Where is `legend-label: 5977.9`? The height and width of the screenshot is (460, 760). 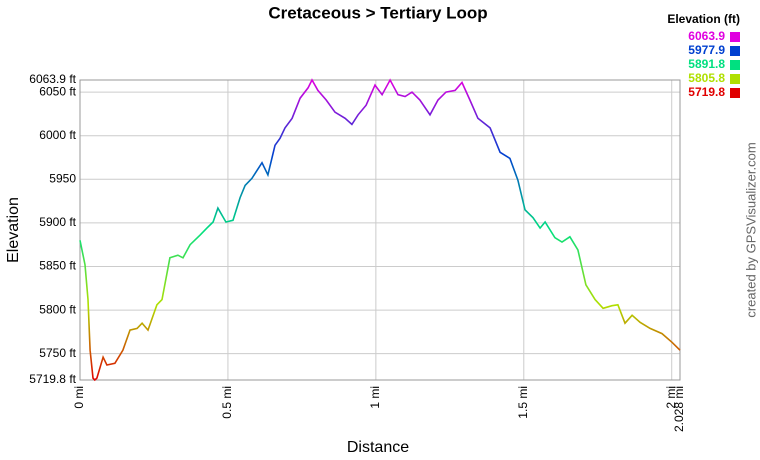 legend-label: 5977.9 is located at coordinates (706, 50).